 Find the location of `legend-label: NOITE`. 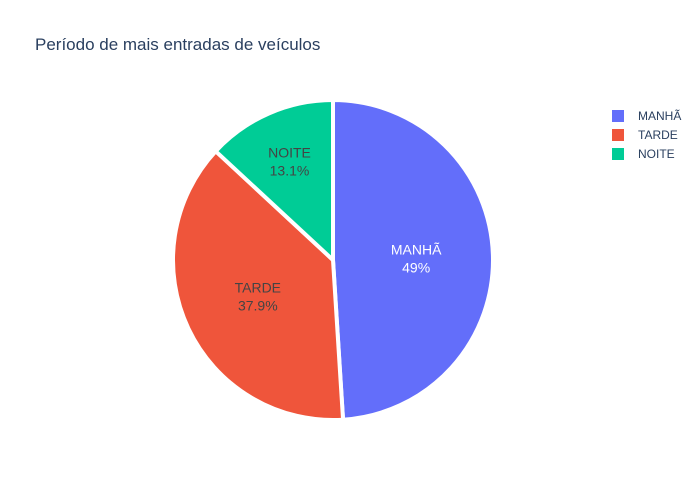

legend-label: NOITE is located at coordinates (656, 153).